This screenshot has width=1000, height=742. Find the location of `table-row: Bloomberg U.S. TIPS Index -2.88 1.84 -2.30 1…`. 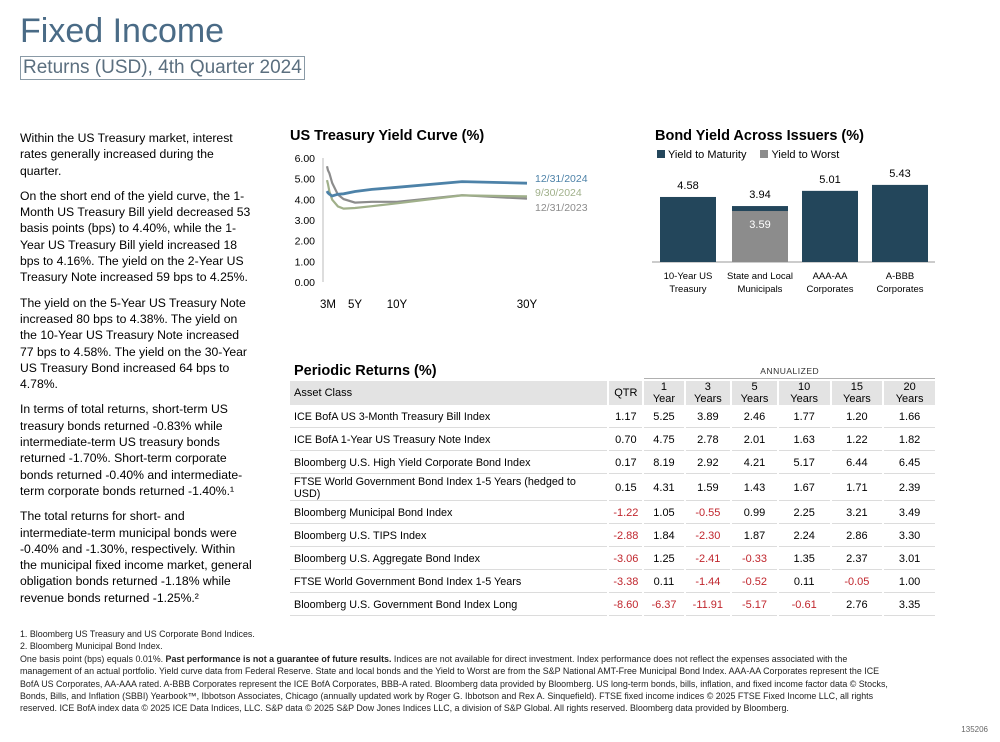

table-row: Bloomberg U.S. TIPS Index -2.88 1.84 -2.30 1… is located at coordinates (612, 536).